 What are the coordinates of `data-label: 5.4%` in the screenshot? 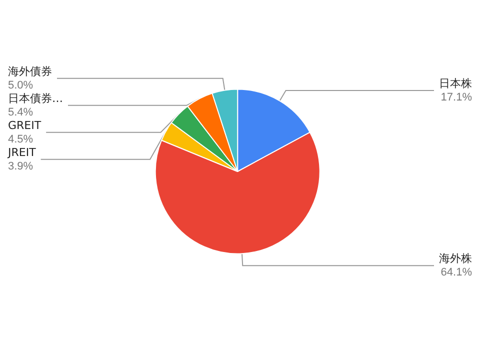 It's located at (21, 112).